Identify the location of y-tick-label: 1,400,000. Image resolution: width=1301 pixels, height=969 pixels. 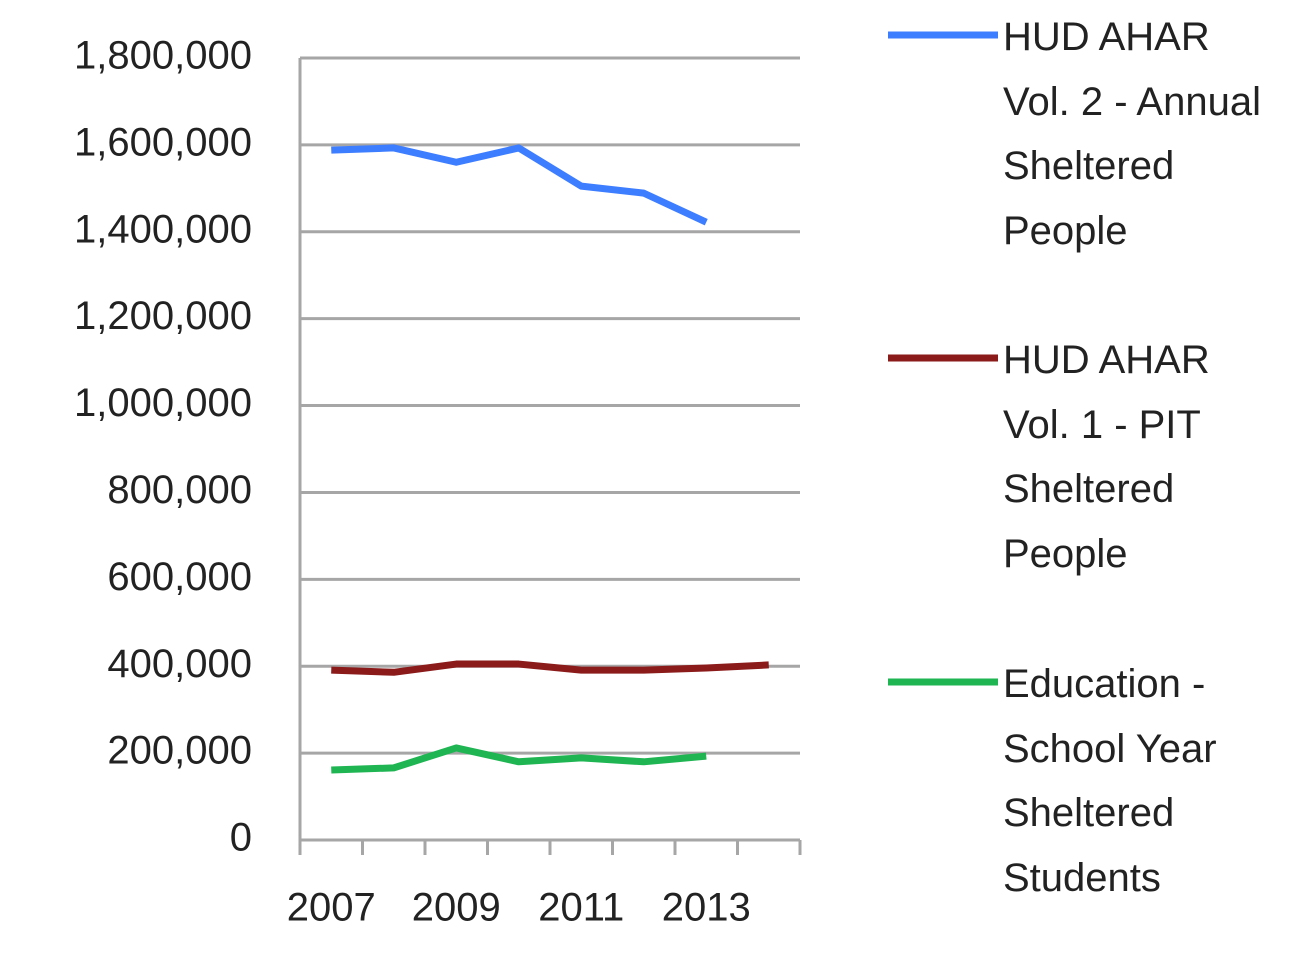
(163, 229).